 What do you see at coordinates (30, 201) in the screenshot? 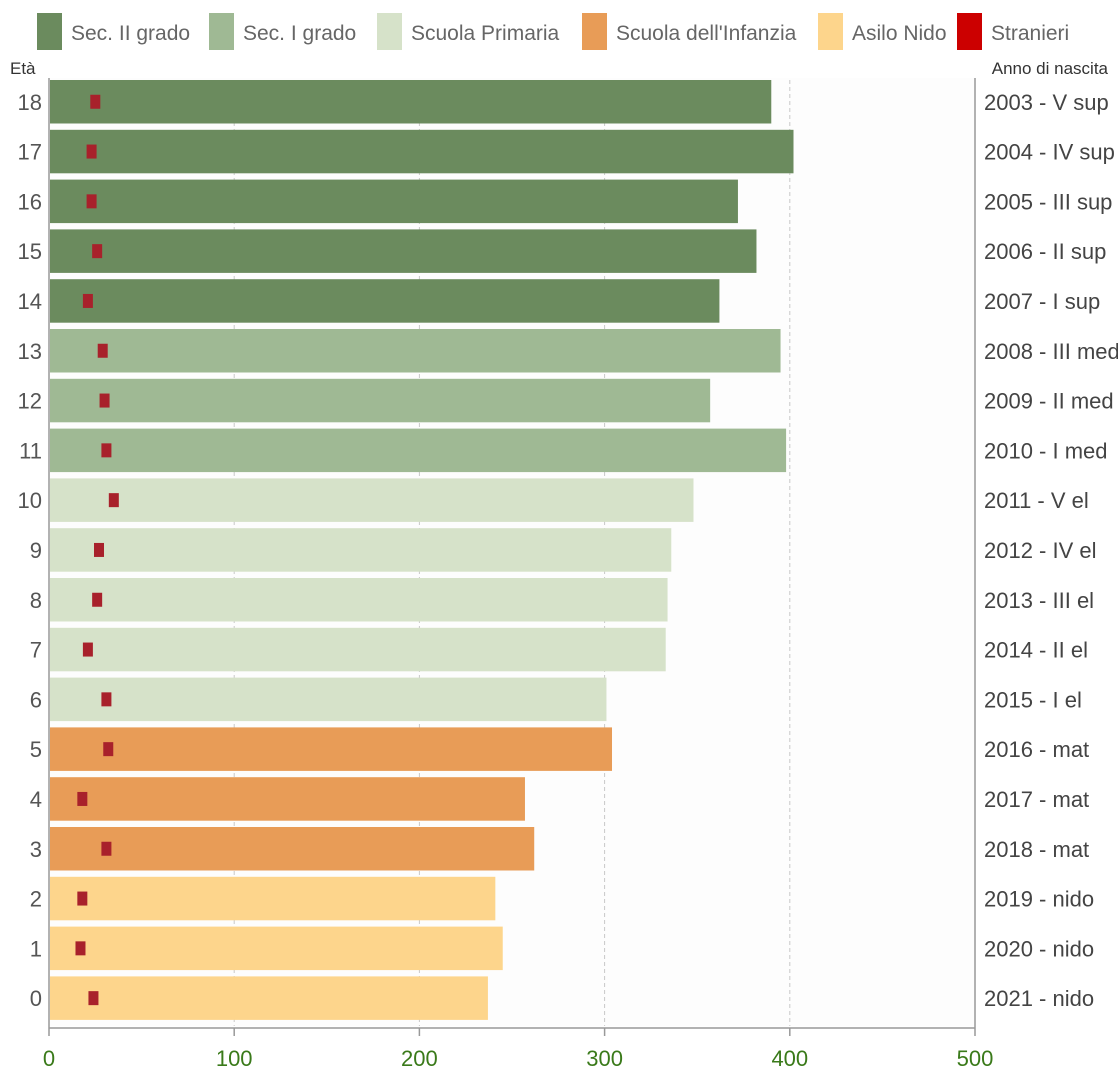
I see `age-label: 16` at bounding box center [30, 201].